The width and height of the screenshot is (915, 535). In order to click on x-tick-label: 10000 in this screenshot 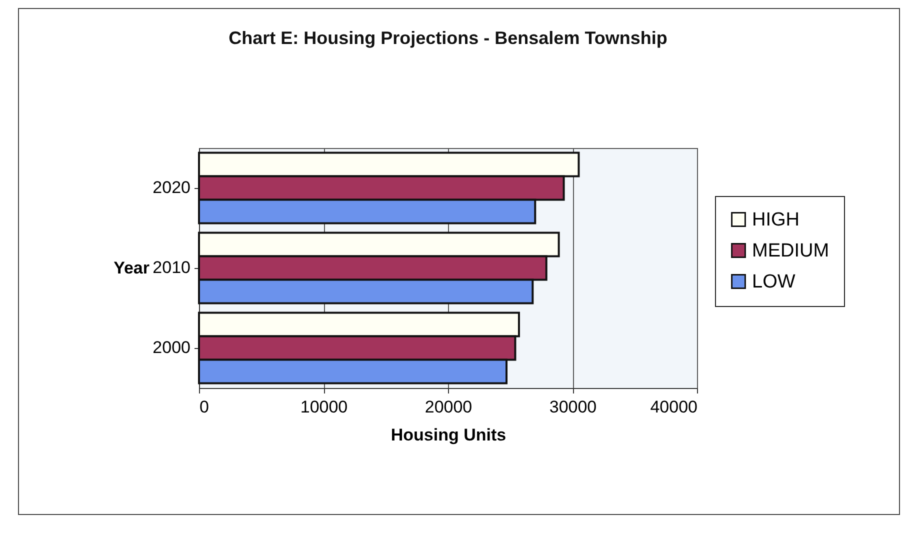, I will do `click(324, 407)`.